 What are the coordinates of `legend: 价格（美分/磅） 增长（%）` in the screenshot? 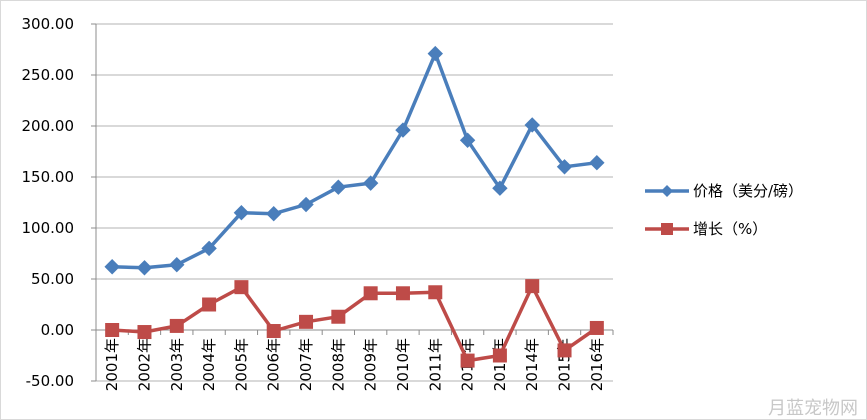 It's located at (724, 210).